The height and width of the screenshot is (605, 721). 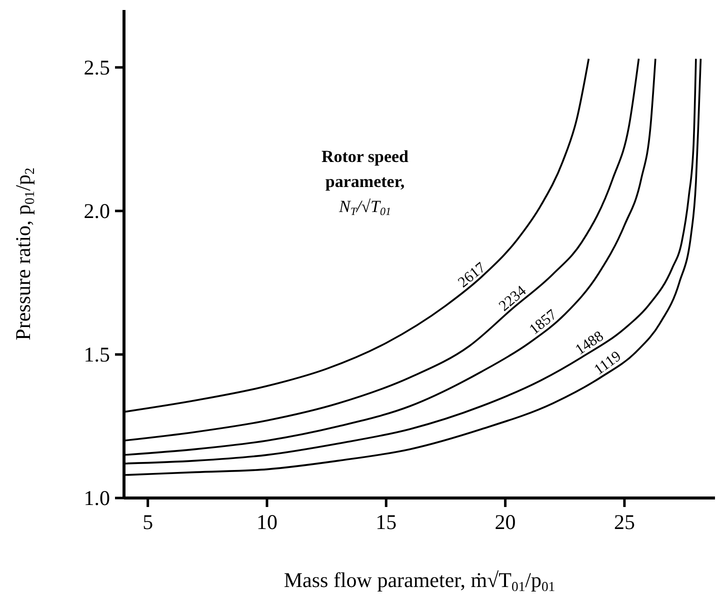 What do you see at coordinates (365, 182) in the screenshot?
I see `legend-title: Rotor speed parameter, N$_{T}$/√T$_{01}$` at bounding box center [365, 182].